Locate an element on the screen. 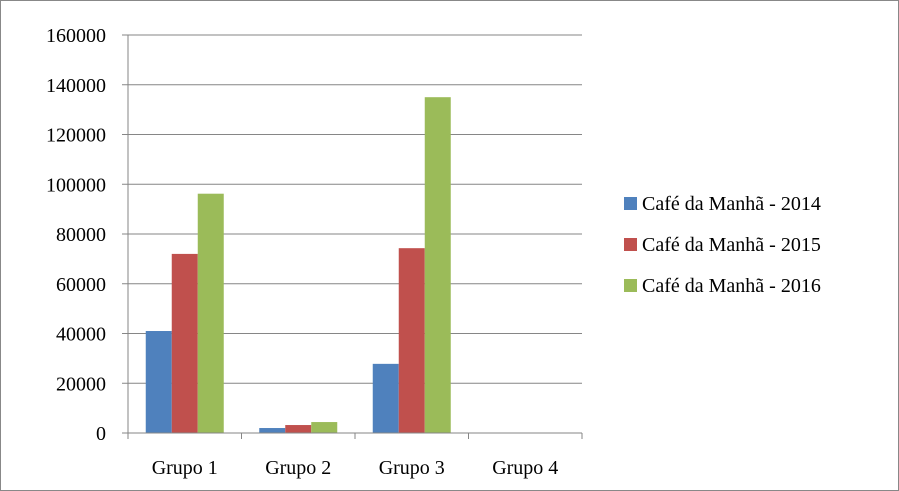 This screenshot has width=899, height=491. y-tick-label: 40000 is located at coordinates (81, 335).